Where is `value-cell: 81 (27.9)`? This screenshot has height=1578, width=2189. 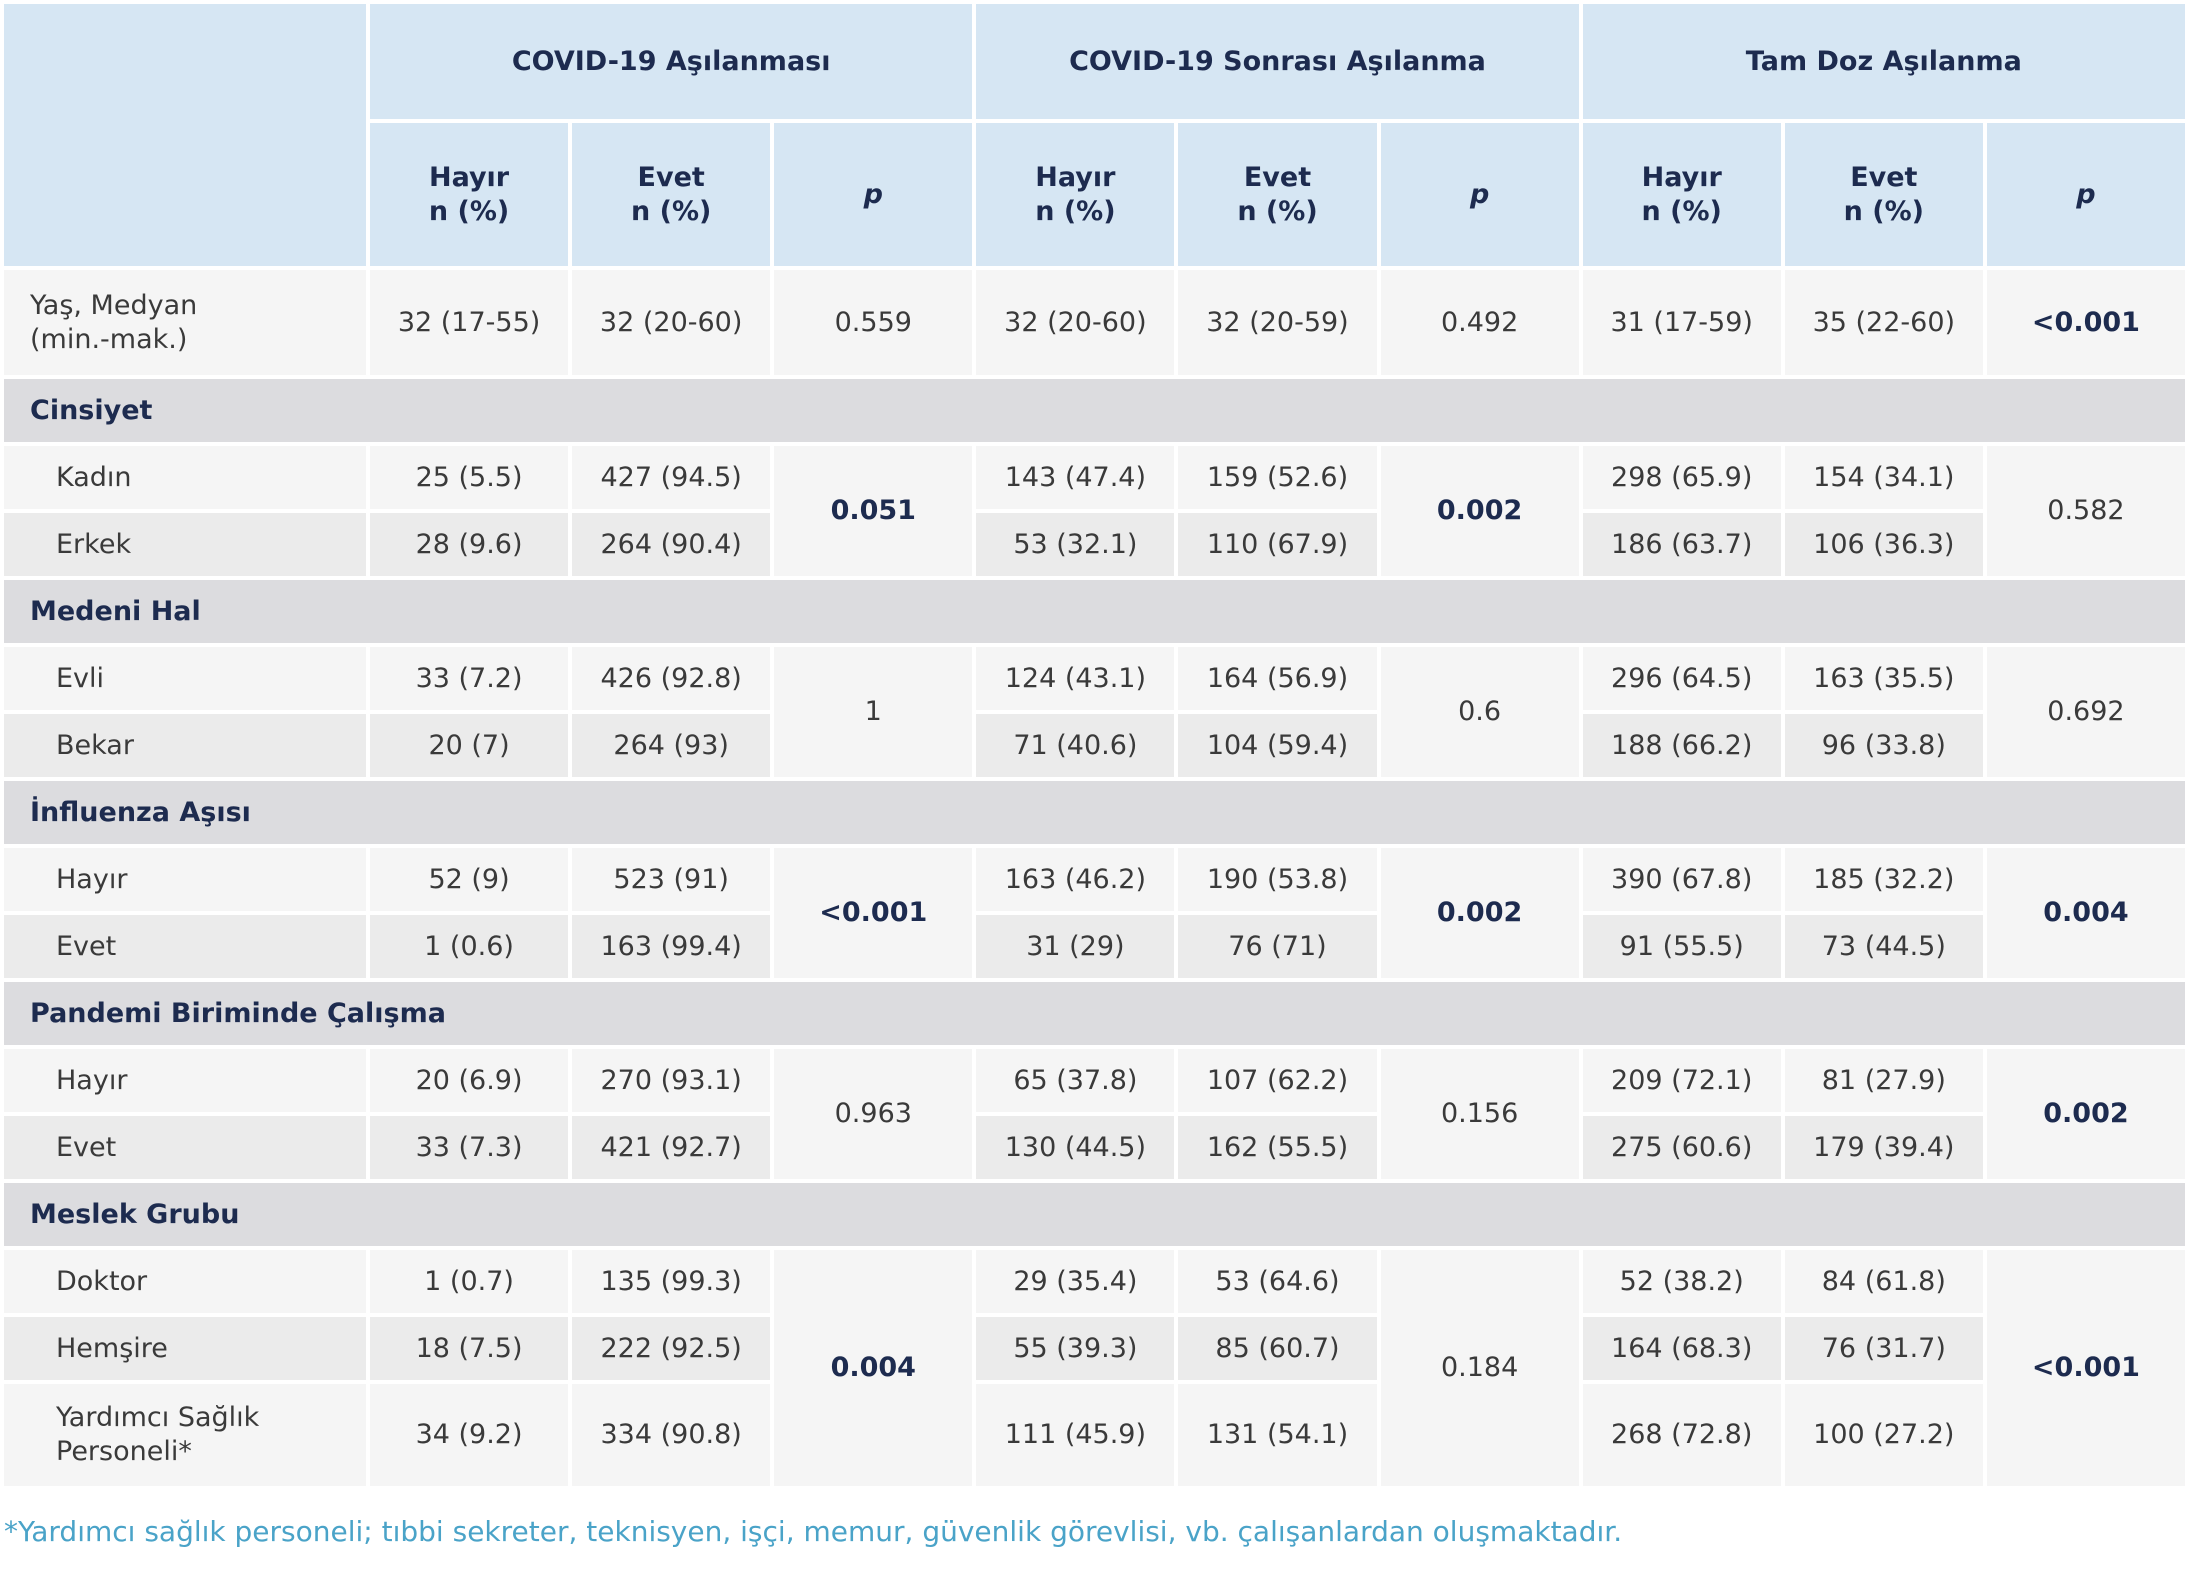 value-cell: 81 (27.9) is located at coordinates (1883, 1080).